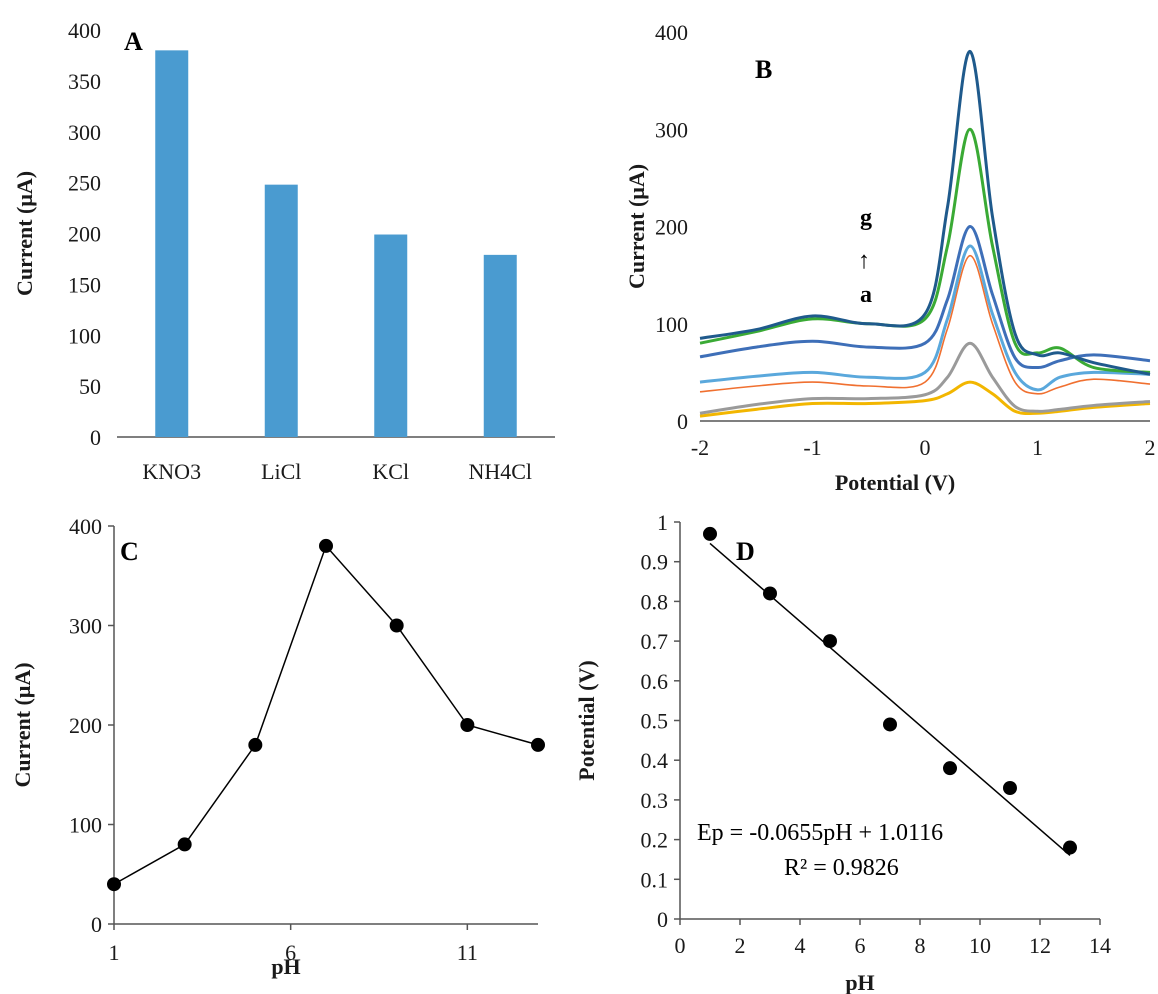 The image size is (1158, 994). I want to click on panel-d-x-tick-label: 14, so click(1100, 945).